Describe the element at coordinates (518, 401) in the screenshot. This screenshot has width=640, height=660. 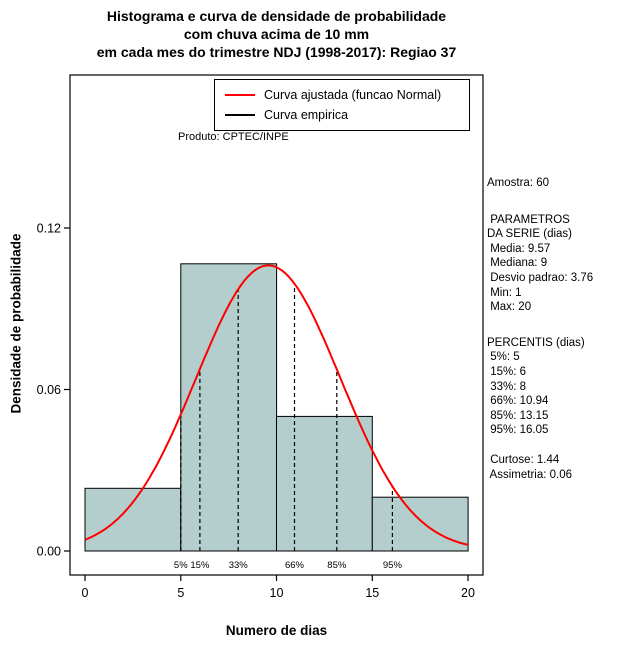
I see `stat-p66: 66%: 10.94` at that location.